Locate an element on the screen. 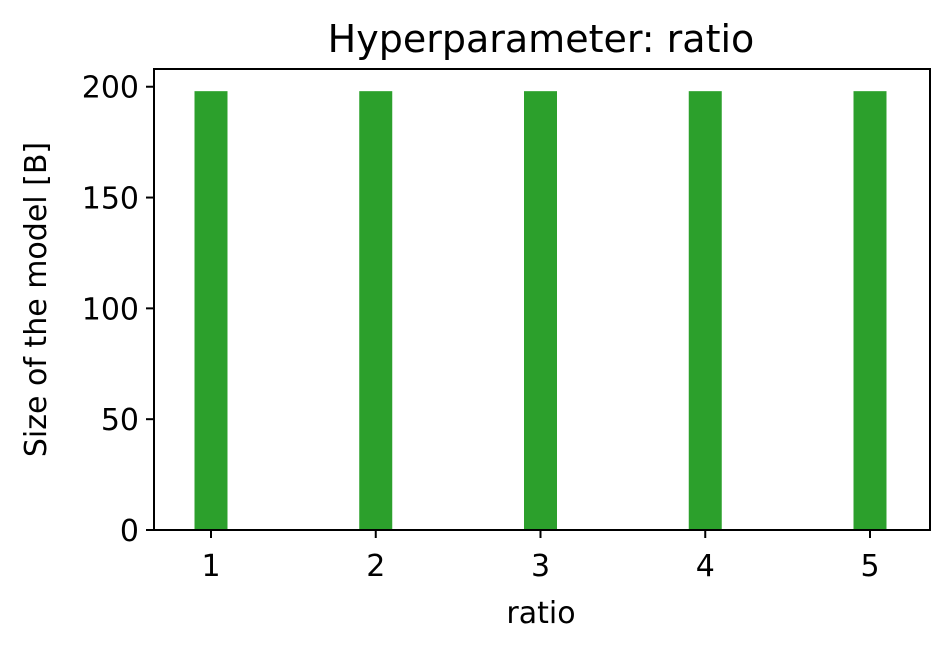 The height and width of the screenshot is (650, 948). y-tick-label: 50 is located at coordinates (120, 420).